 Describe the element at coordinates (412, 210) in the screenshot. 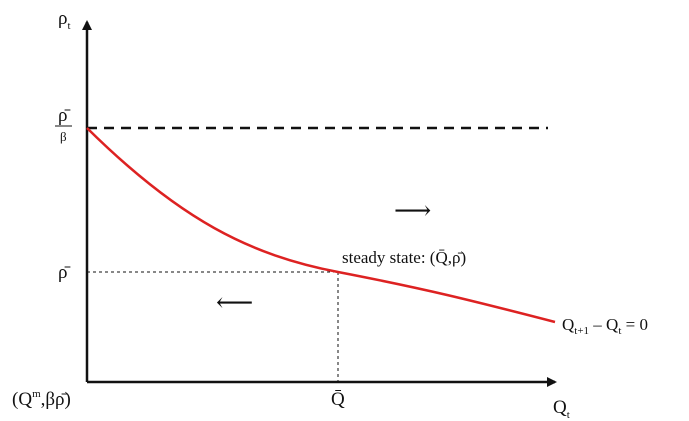

I see `right-arrow: ⟶` at that location.